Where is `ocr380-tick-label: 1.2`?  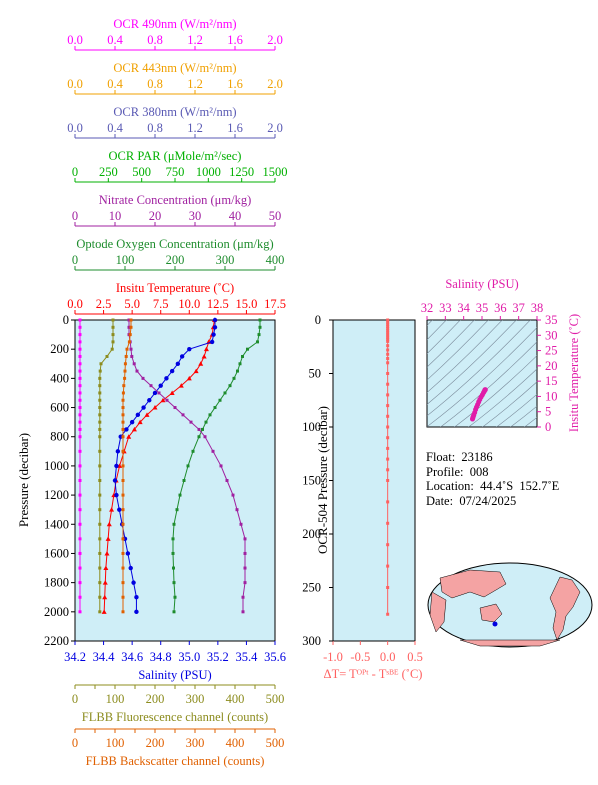
ocr380-tick-label: 1.2 is located at coordinates (195, 128).